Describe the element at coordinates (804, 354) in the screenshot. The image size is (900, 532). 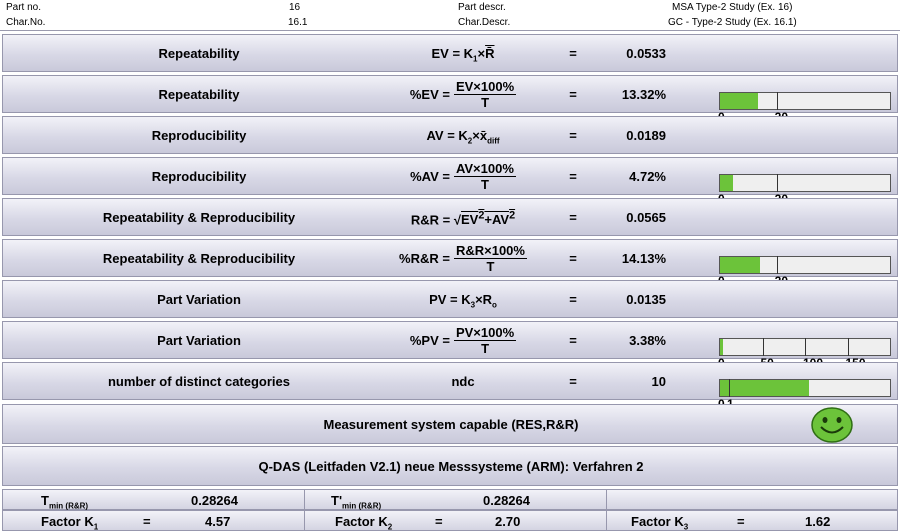
I see `progress-bar-pct-pv: 050100150` at that location.